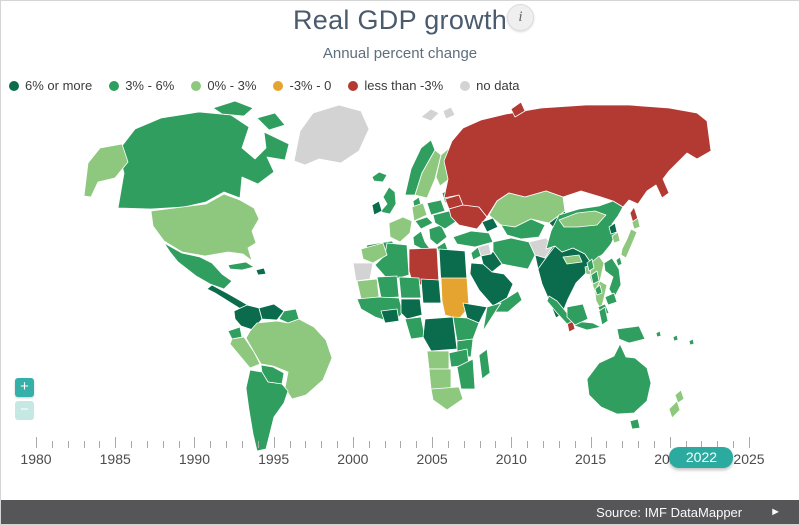  What do you see at coordinates (411, 309) in the screenshot?
I see `region-nigeria` at bounding box center [411, 309].